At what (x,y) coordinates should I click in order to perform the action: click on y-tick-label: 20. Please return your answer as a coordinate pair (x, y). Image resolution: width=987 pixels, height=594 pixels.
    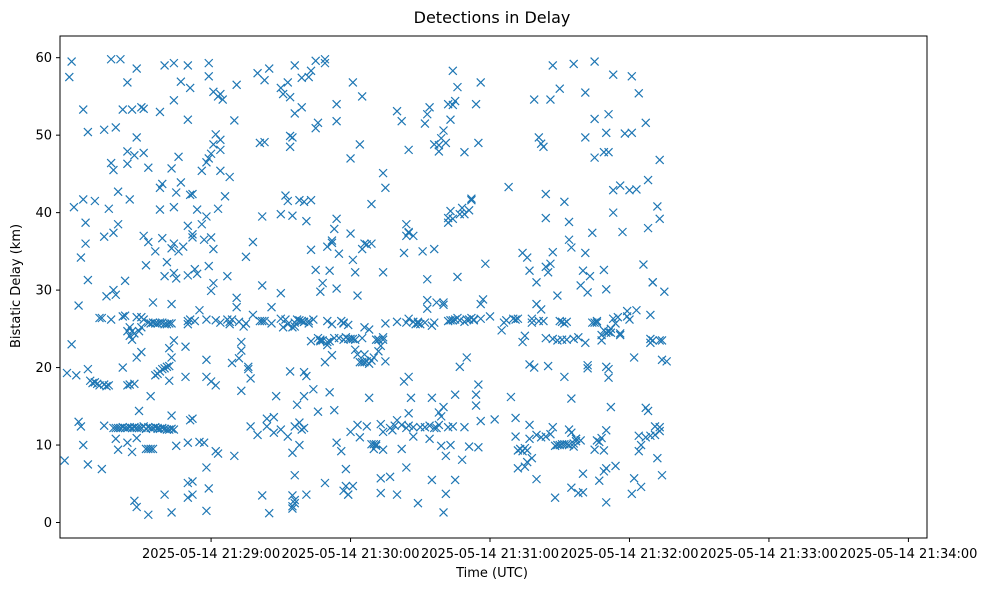
    Looking at the image, I should click on (43, 368).